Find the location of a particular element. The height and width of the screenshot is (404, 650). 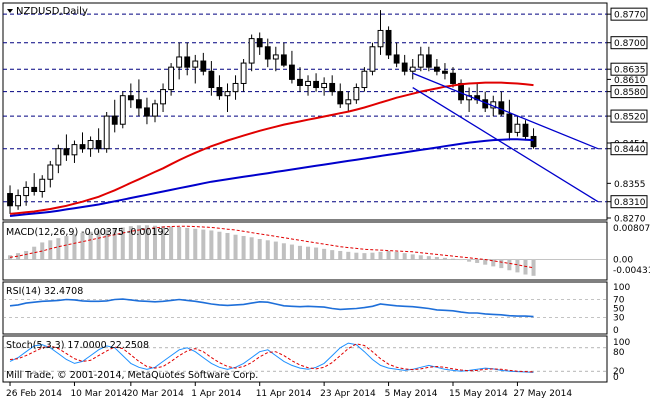

price-level-label: 0.8610 is located at coordinates (626, 81).